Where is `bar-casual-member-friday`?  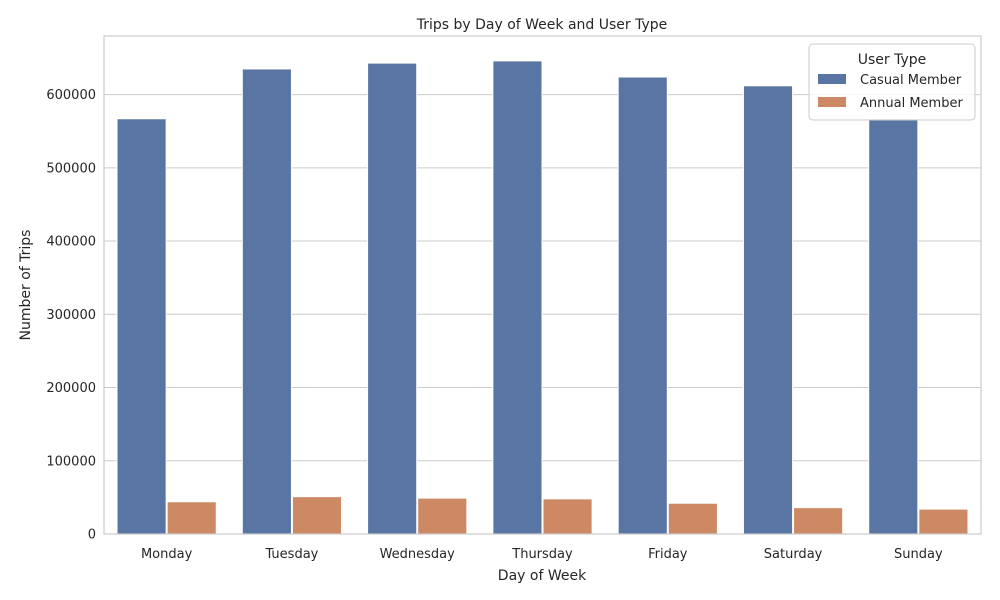 bar-casual-member-friday is located at coordinates (642, 305).